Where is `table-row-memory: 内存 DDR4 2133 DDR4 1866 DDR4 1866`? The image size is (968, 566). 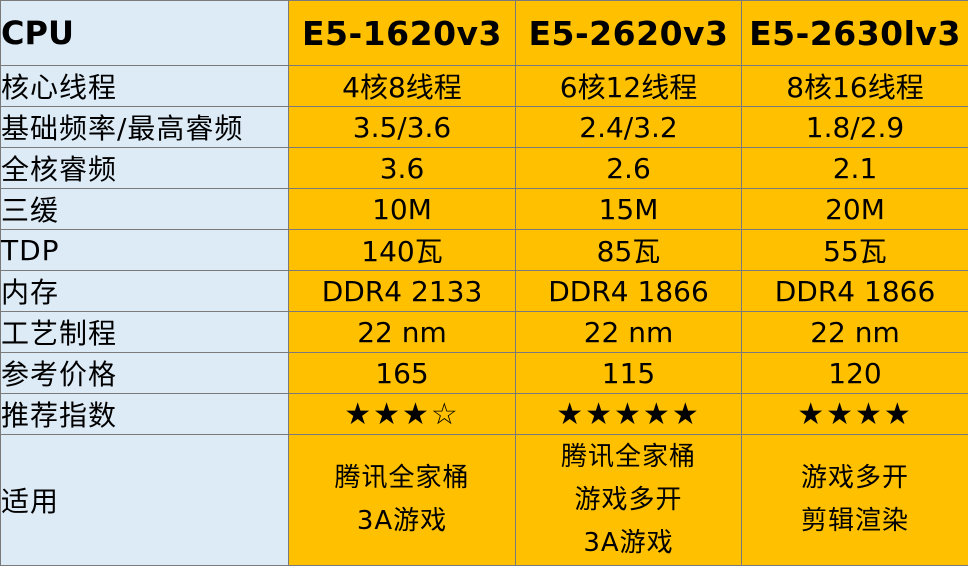
table-row-memory: 内存 DDR4 2133 DDR4 1866 DDR4 1866 is located at coordinates (484, 291).